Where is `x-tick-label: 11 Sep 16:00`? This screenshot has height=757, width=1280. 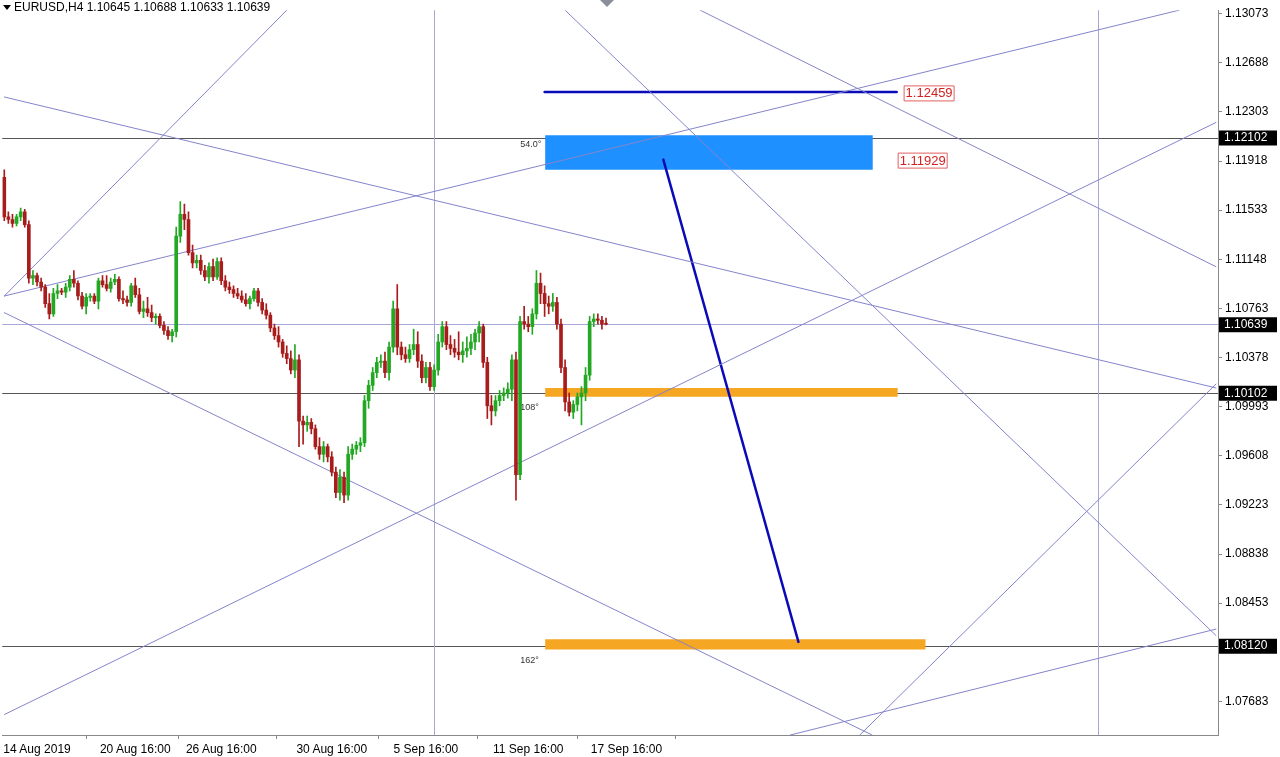
x-tick-label: 11 Sep 16:00 is located at coordinates (528, 748).